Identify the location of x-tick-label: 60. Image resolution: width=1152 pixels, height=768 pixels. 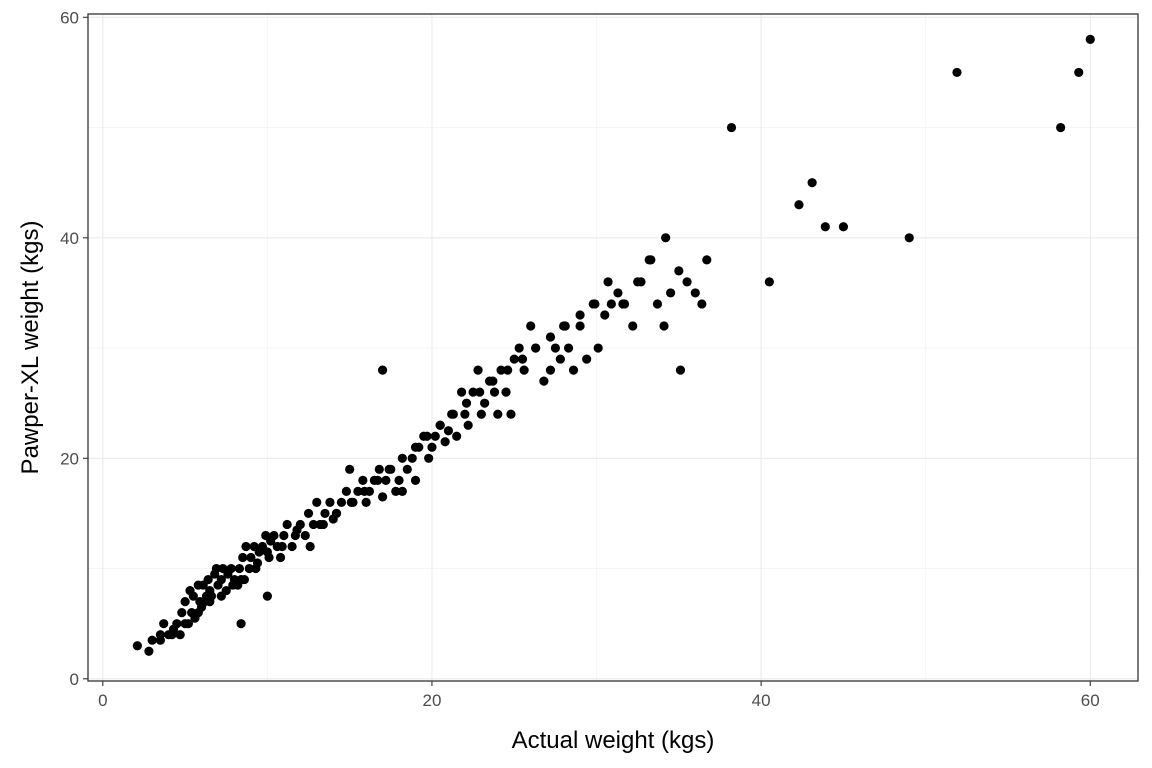
(1090, 700).